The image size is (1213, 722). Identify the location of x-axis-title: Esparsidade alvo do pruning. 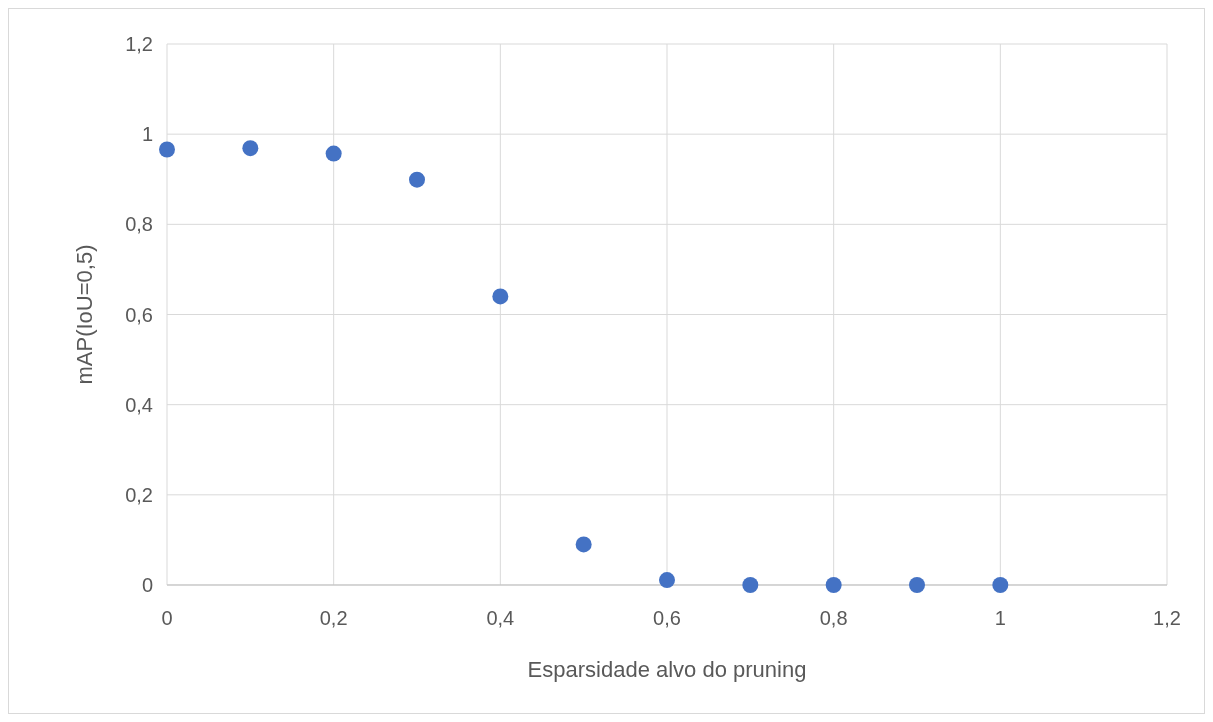
(667, 669).